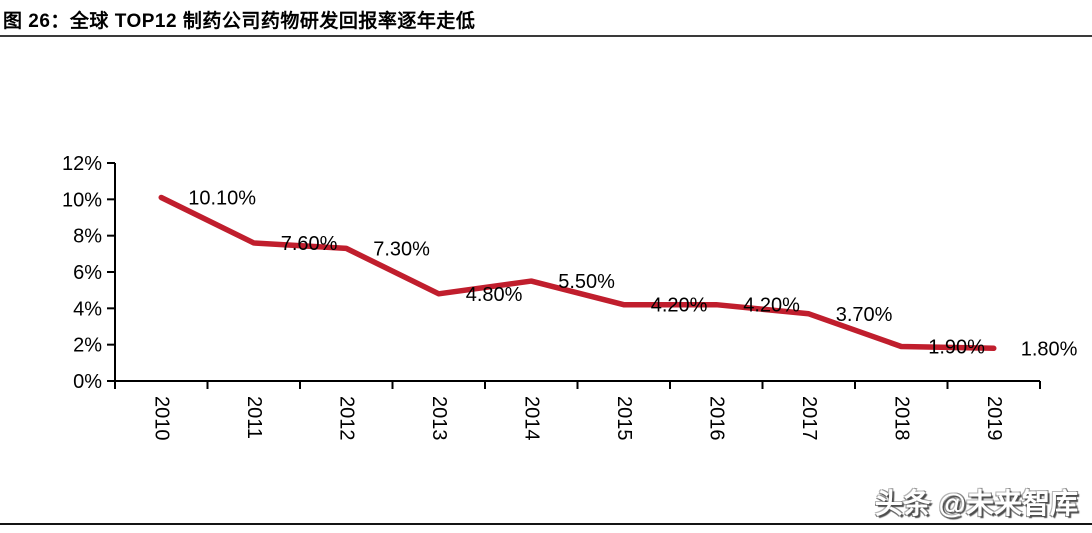  What do you see at coordinates (531, 418) in the screenshot?
I see `x-axis-label: 2014` at bounding box center [531, 418].